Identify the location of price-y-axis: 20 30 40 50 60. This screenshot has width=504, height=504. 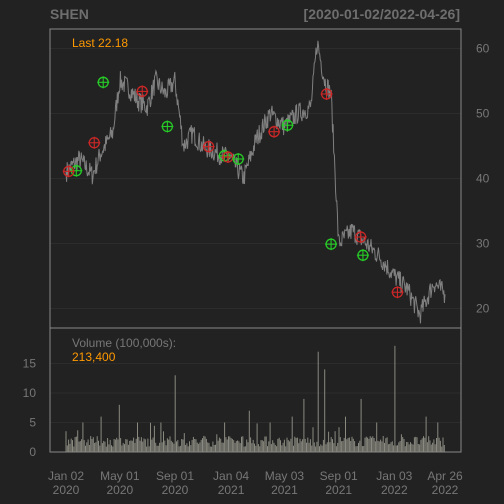
(483, 179).